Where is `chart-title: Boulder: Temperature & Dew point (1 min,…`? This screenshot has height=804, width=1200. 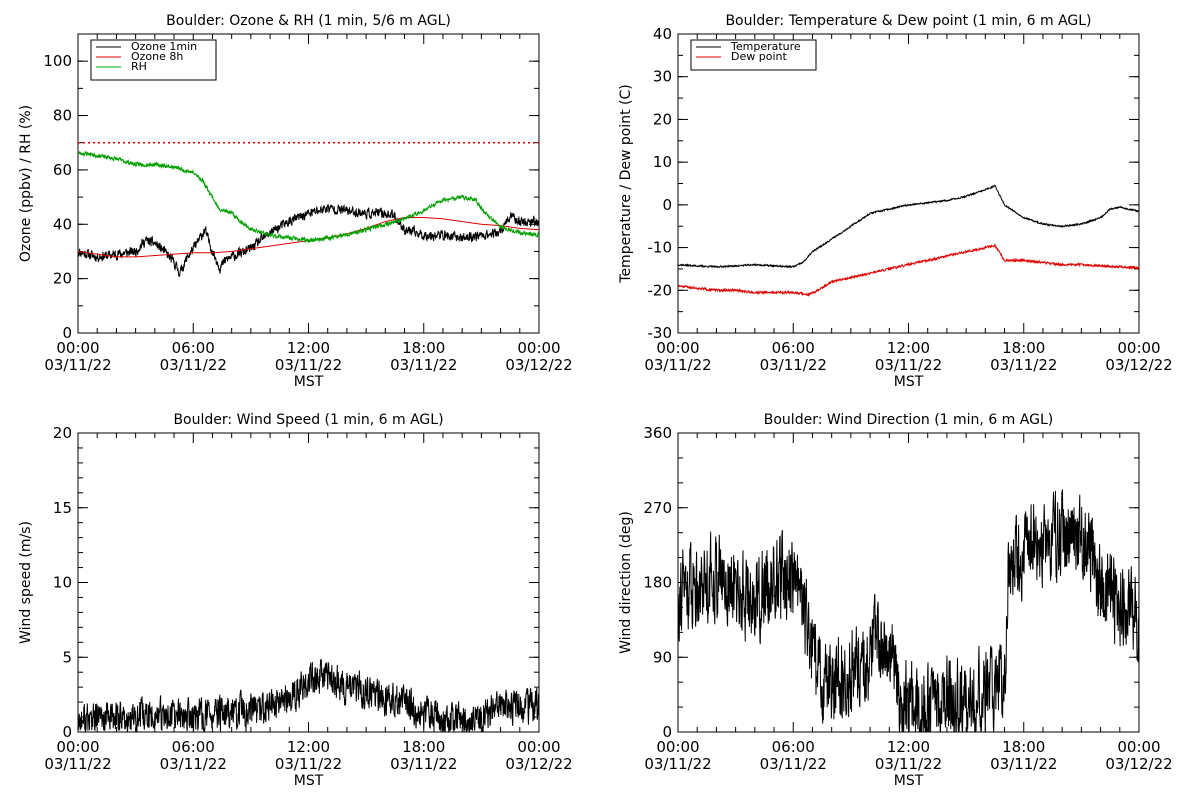
chart-title: Boulder: Temperature & Dew point (1 min,… is located at coordinates (908, 21).